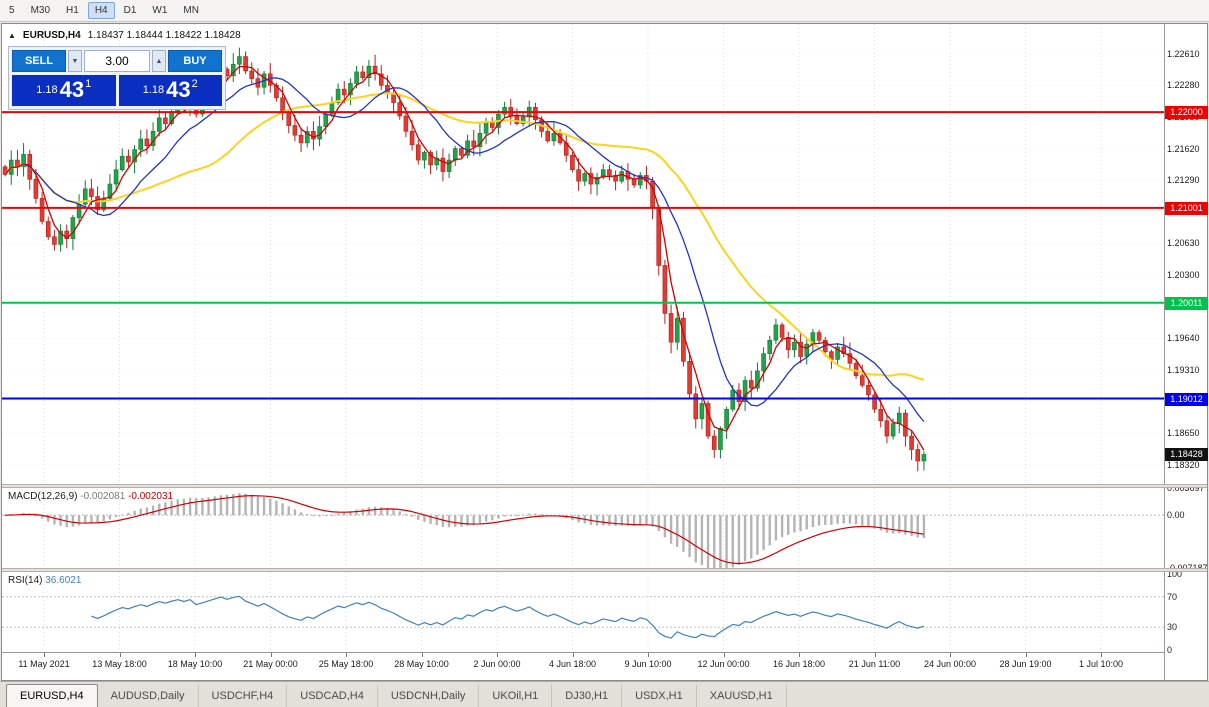 This screenshot has height=707, width=1209. What do you see at coordinates (659, 696) in the screenshot?
I see `symbol-tab-usdx: USDX,H1` at bounding box center [659, 696].